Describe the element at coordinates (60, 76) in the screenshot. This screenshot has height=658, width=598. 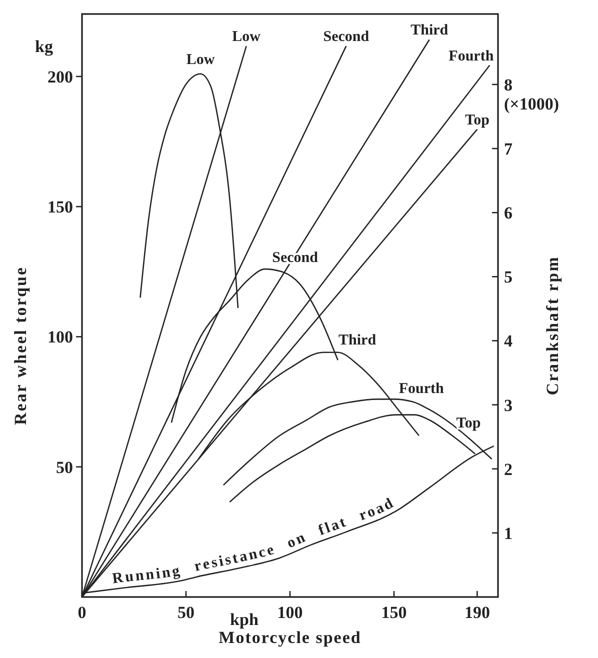
I see `y-tick-label: 200` at that location.